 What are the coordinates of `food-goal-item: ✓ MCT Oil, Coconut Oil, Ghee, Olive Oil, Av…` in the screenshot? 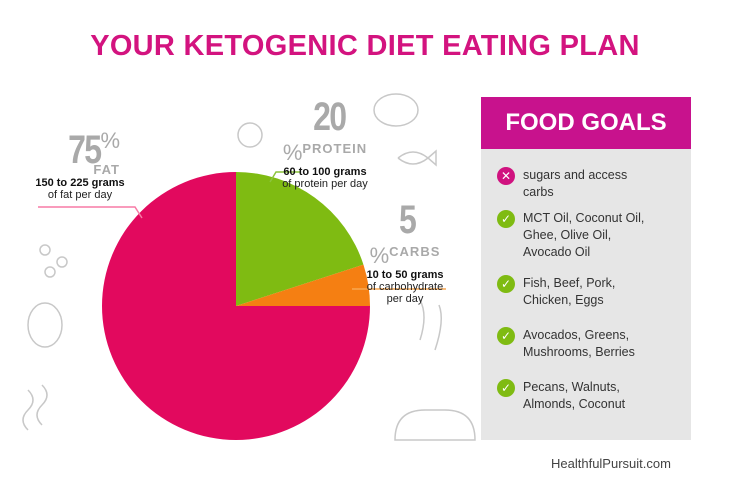 It's located at (570, 235).